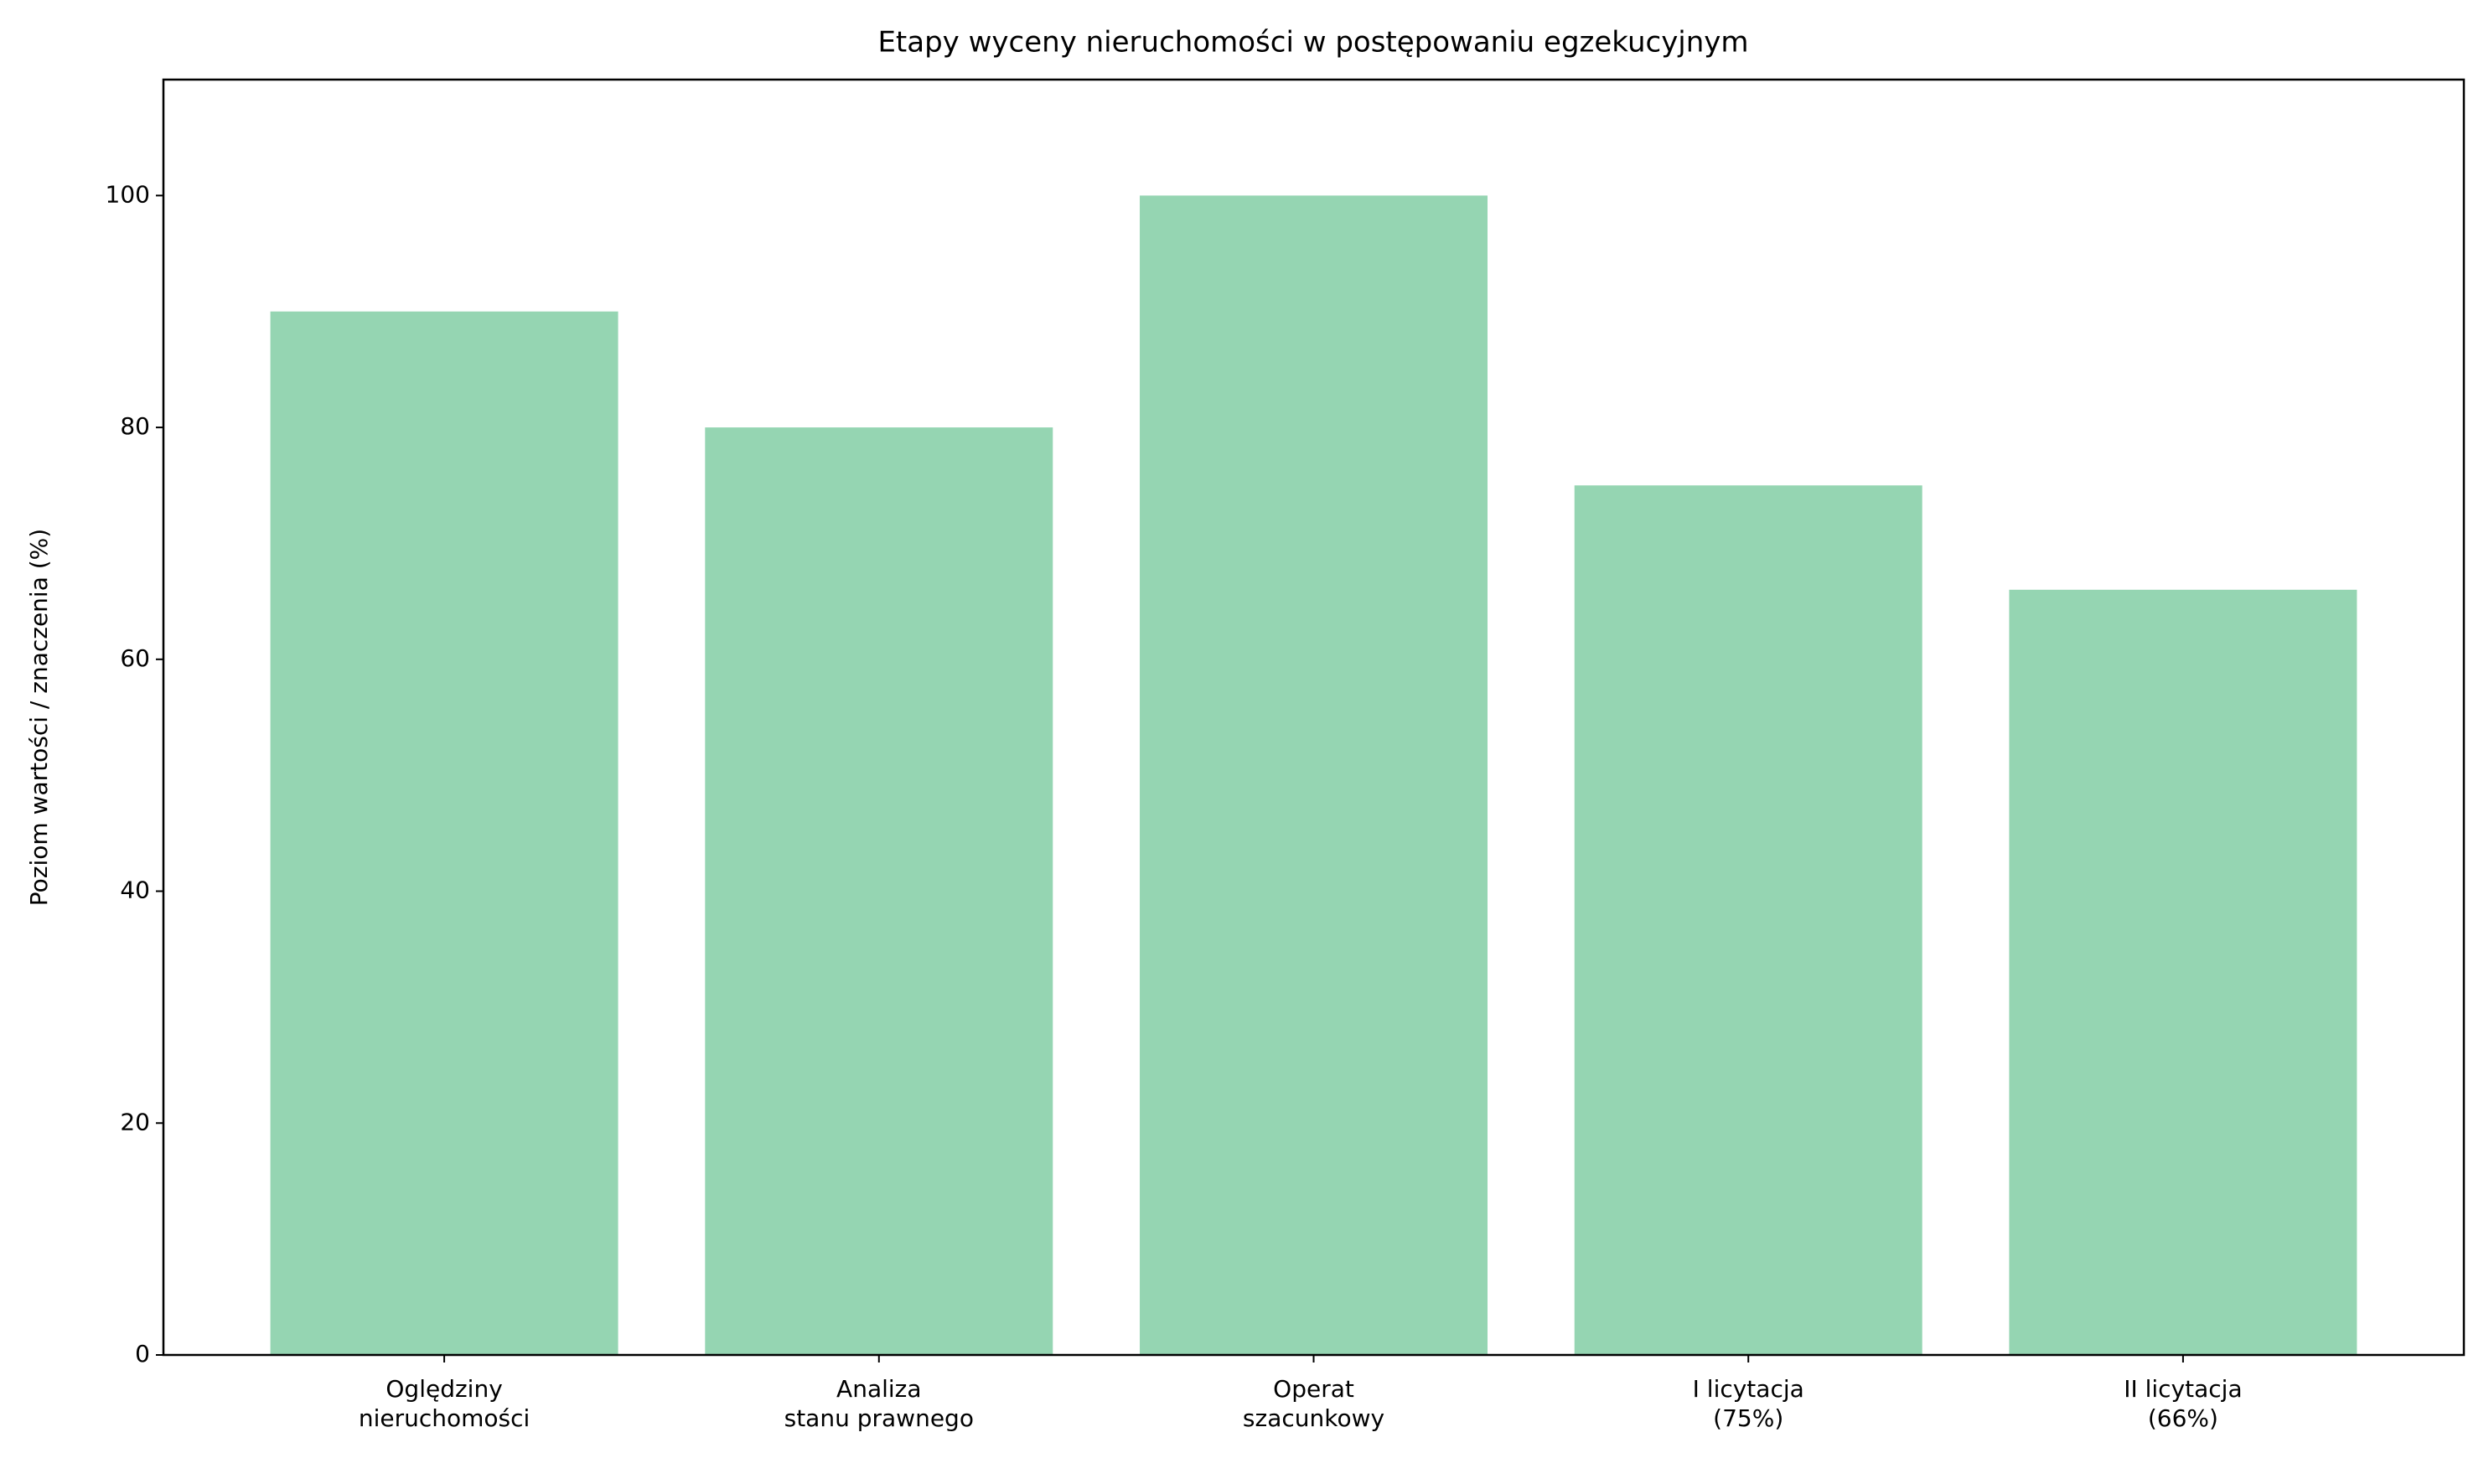 The width and height of the screenshot is (2489, 1484). Describe the element at coordinates (879, 1403) in the screenshot. I see `x-tick-label: Analiza stanu prawnego` at that location.